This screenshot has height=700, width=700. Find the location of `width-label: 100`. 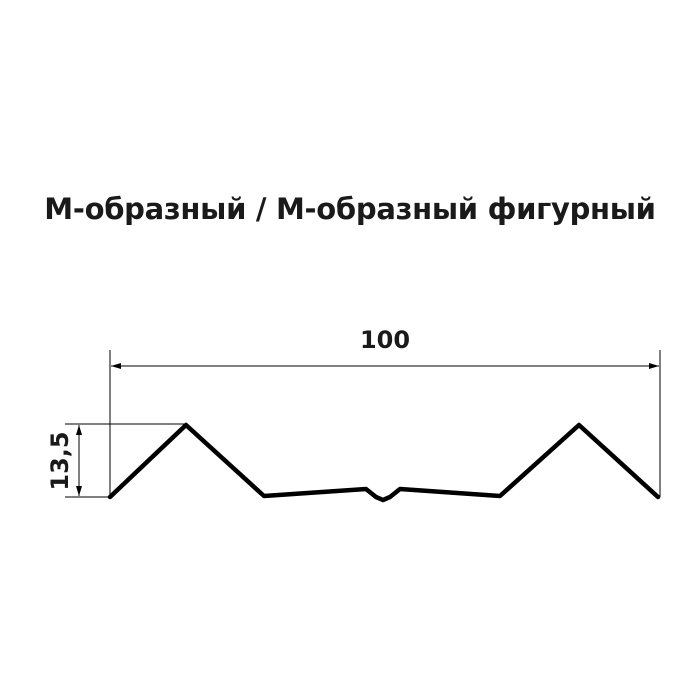

width-label: 100 is located at coordinates (385, 340).